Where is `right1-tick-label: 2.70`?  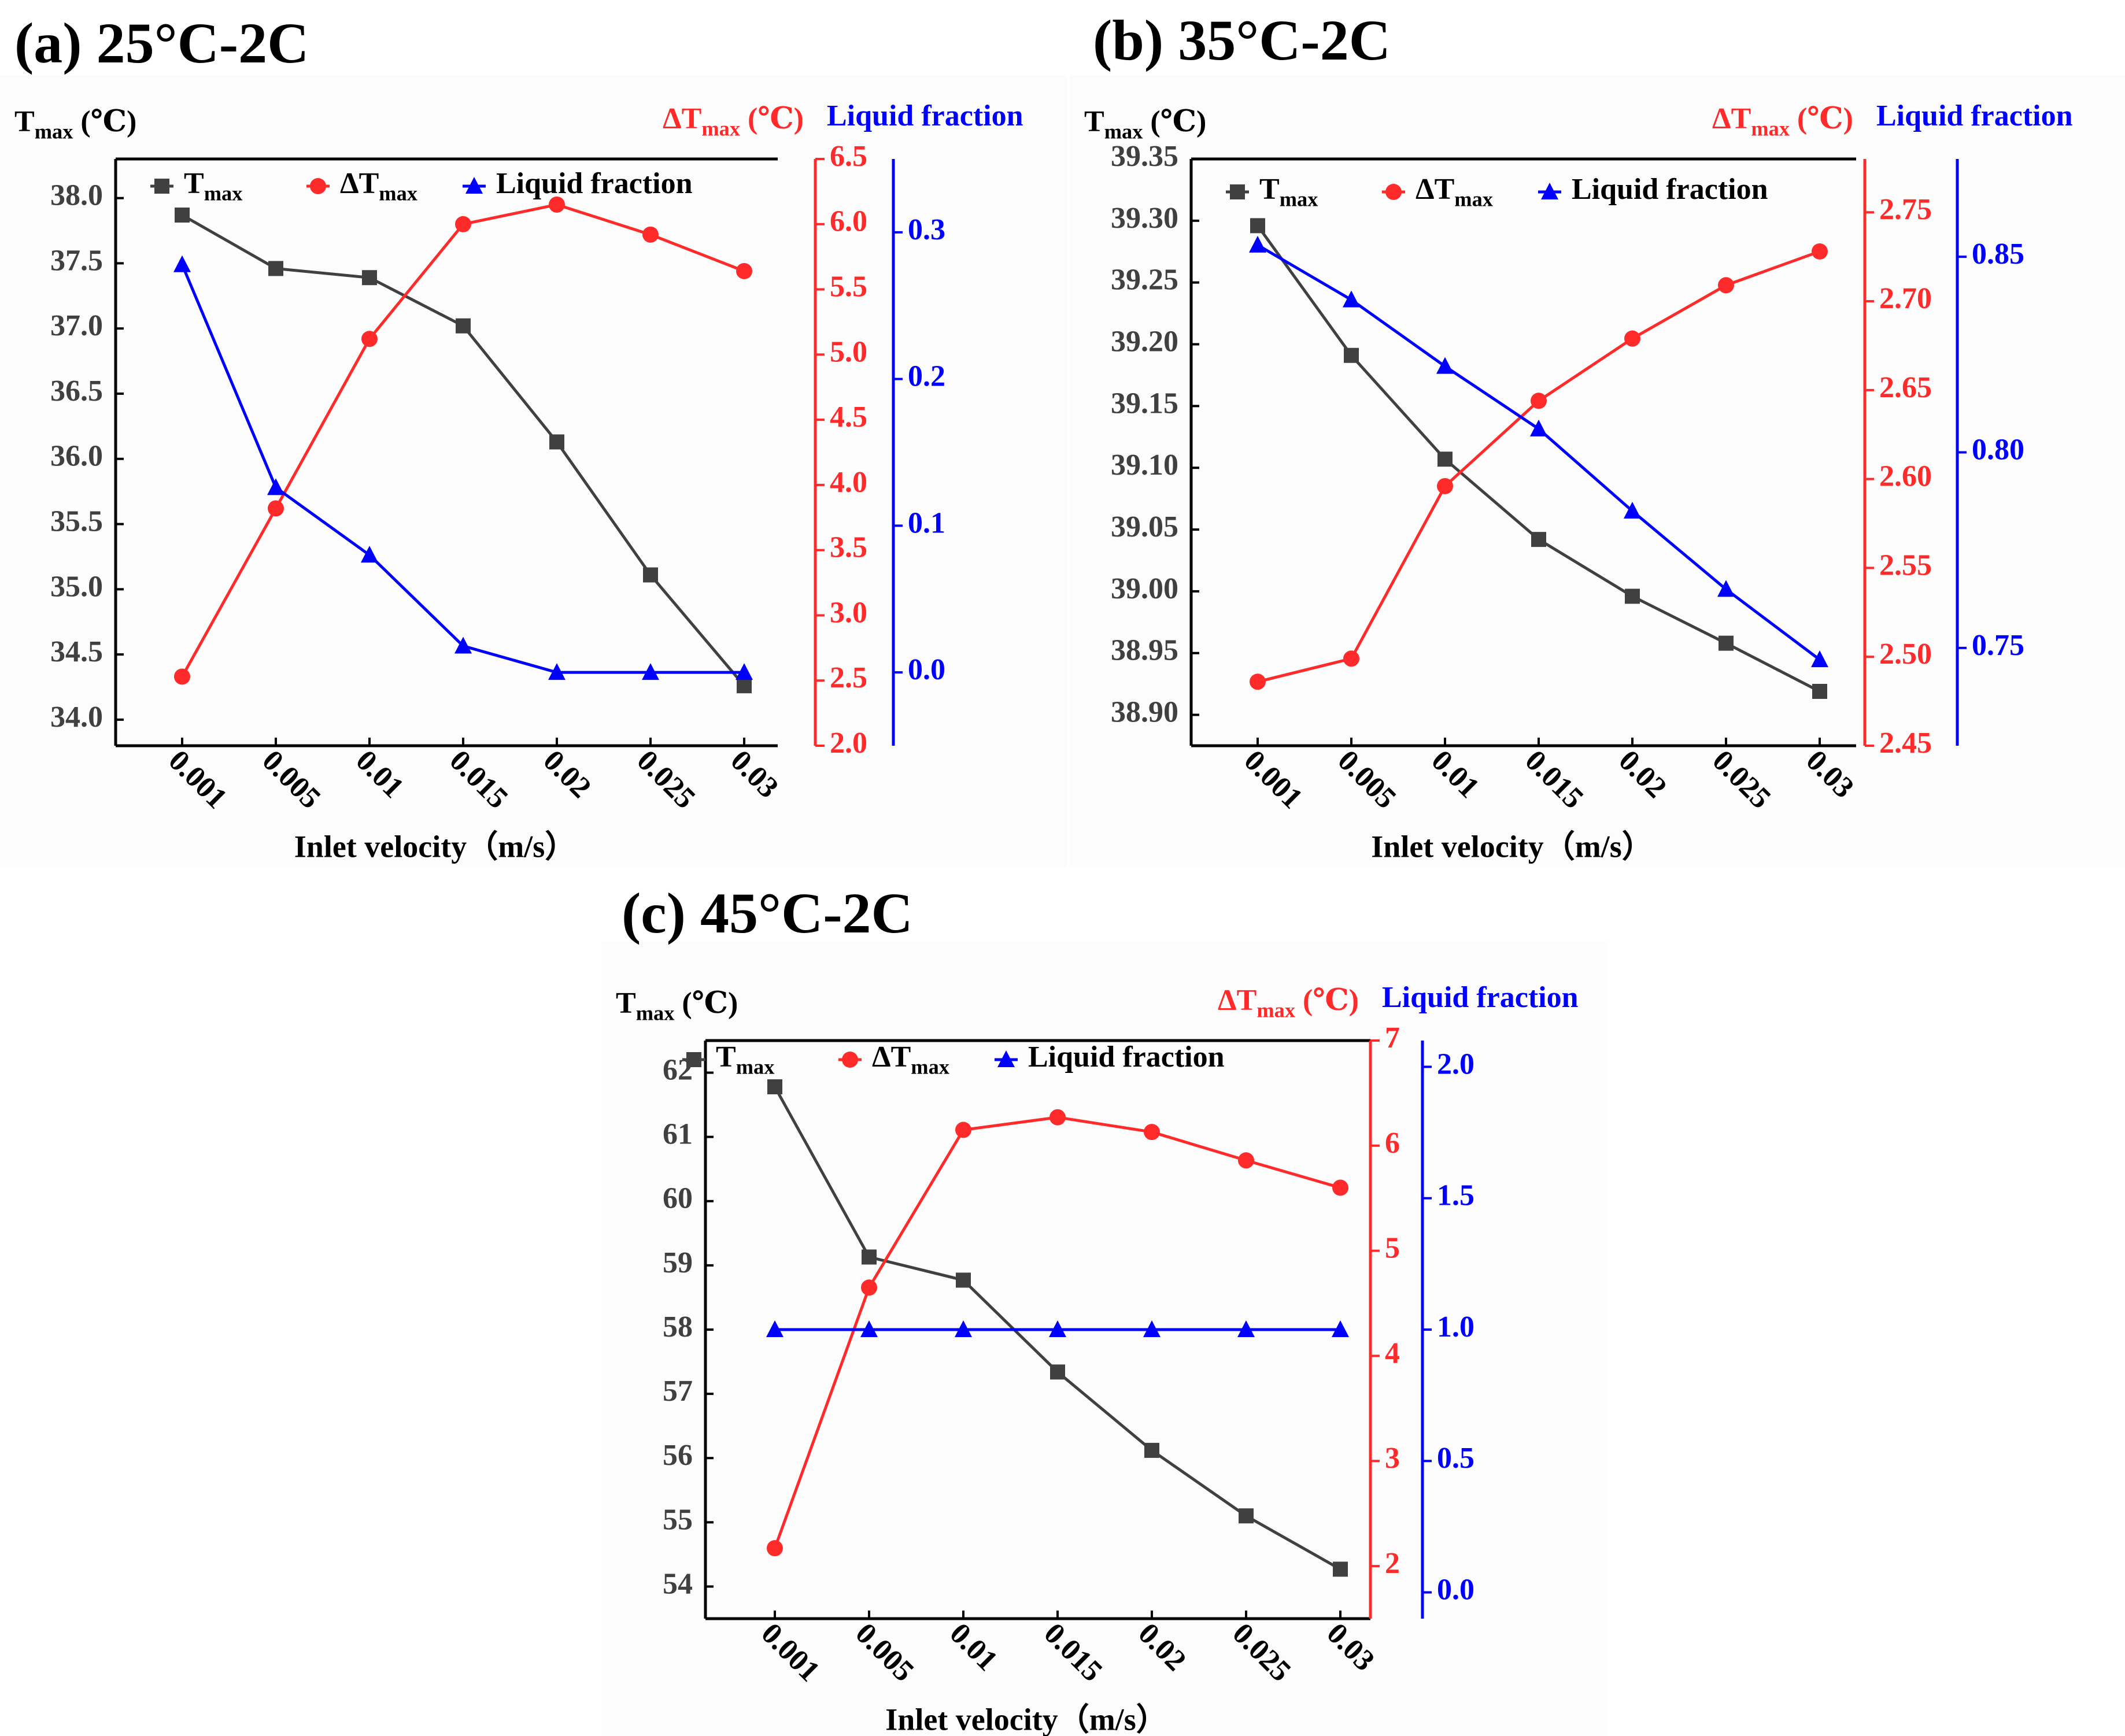
right1-tick-label: 2.70 is located at coordinates (1905, 298).